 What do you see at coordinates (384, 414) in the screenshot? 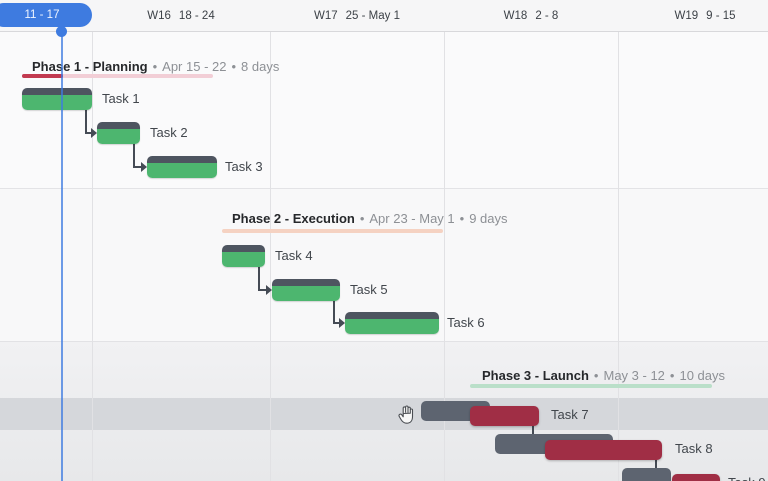
I see `drag-highlight-row` at bounding box center [384, 414].